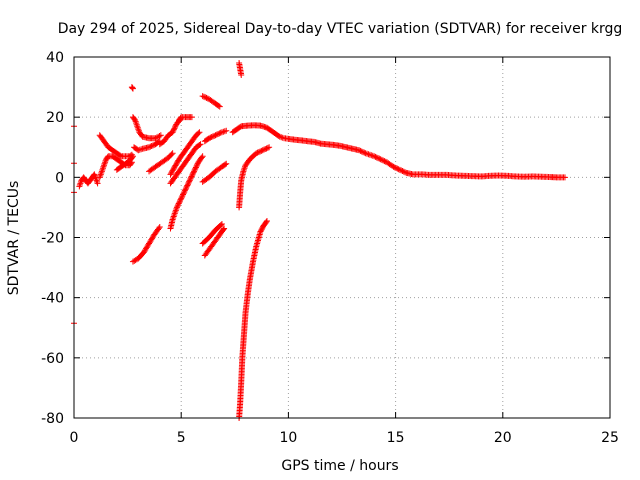 The height and width of the screenshot is (480, 640). What do you see at coordinates (55, 118) in the screenshot?
I see `y-tick-label: 20` at bounding box center [55, 118].